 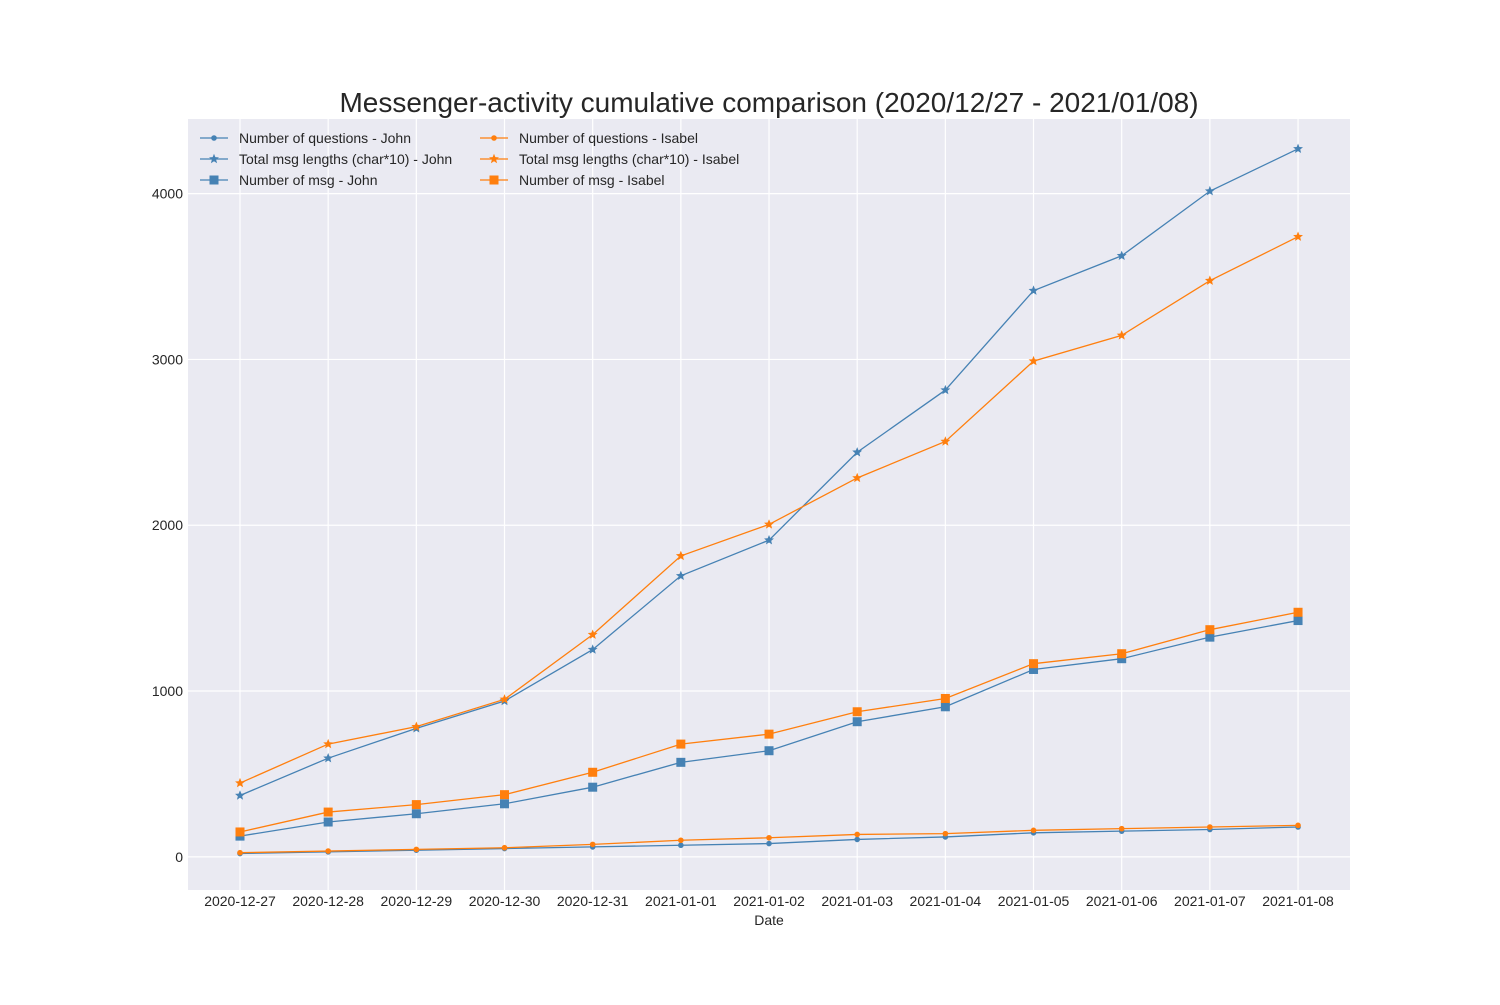 I want to click on y-tick-label: 3000, so click(x=167, y=359).